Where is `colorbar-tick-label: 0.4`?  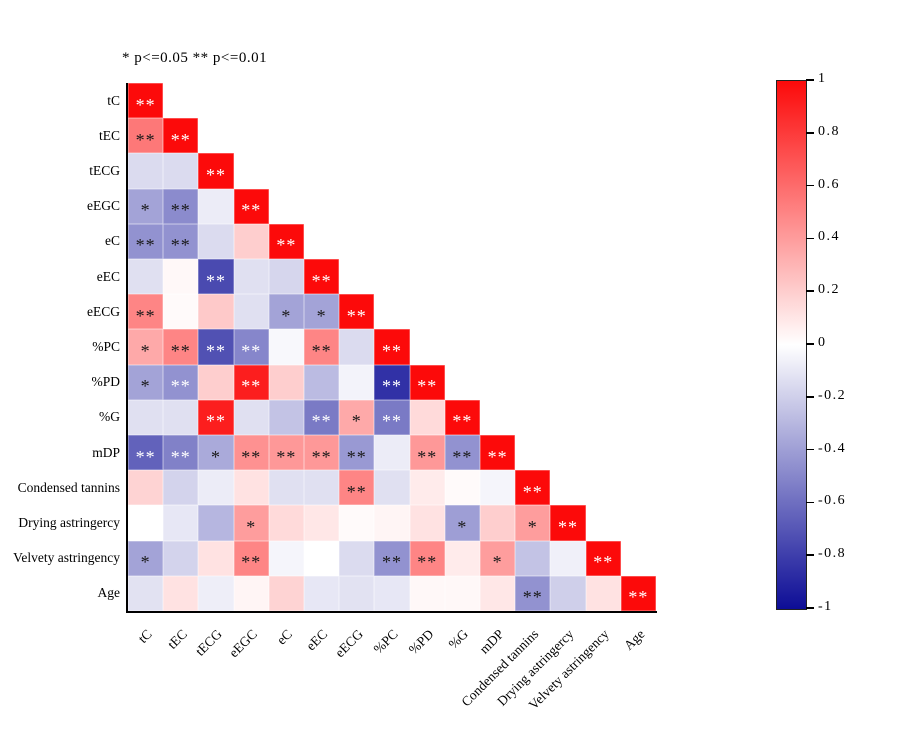 colorbar-tick-label: 0.4 is located at coordinates (829, 237).